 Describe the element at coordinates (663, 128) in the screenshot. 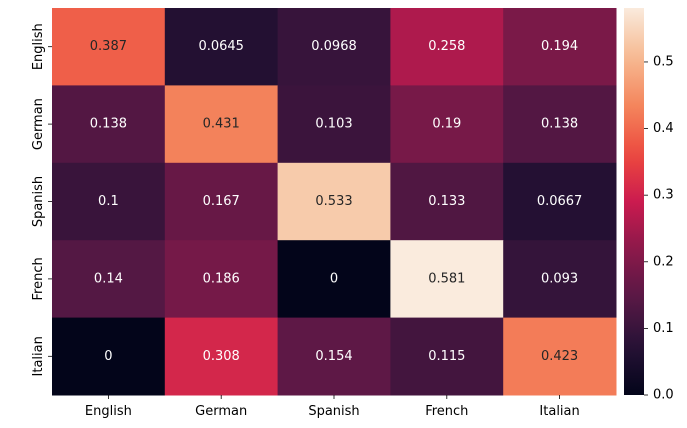

I see `colorbar-tick-label: 0.4` at that location.